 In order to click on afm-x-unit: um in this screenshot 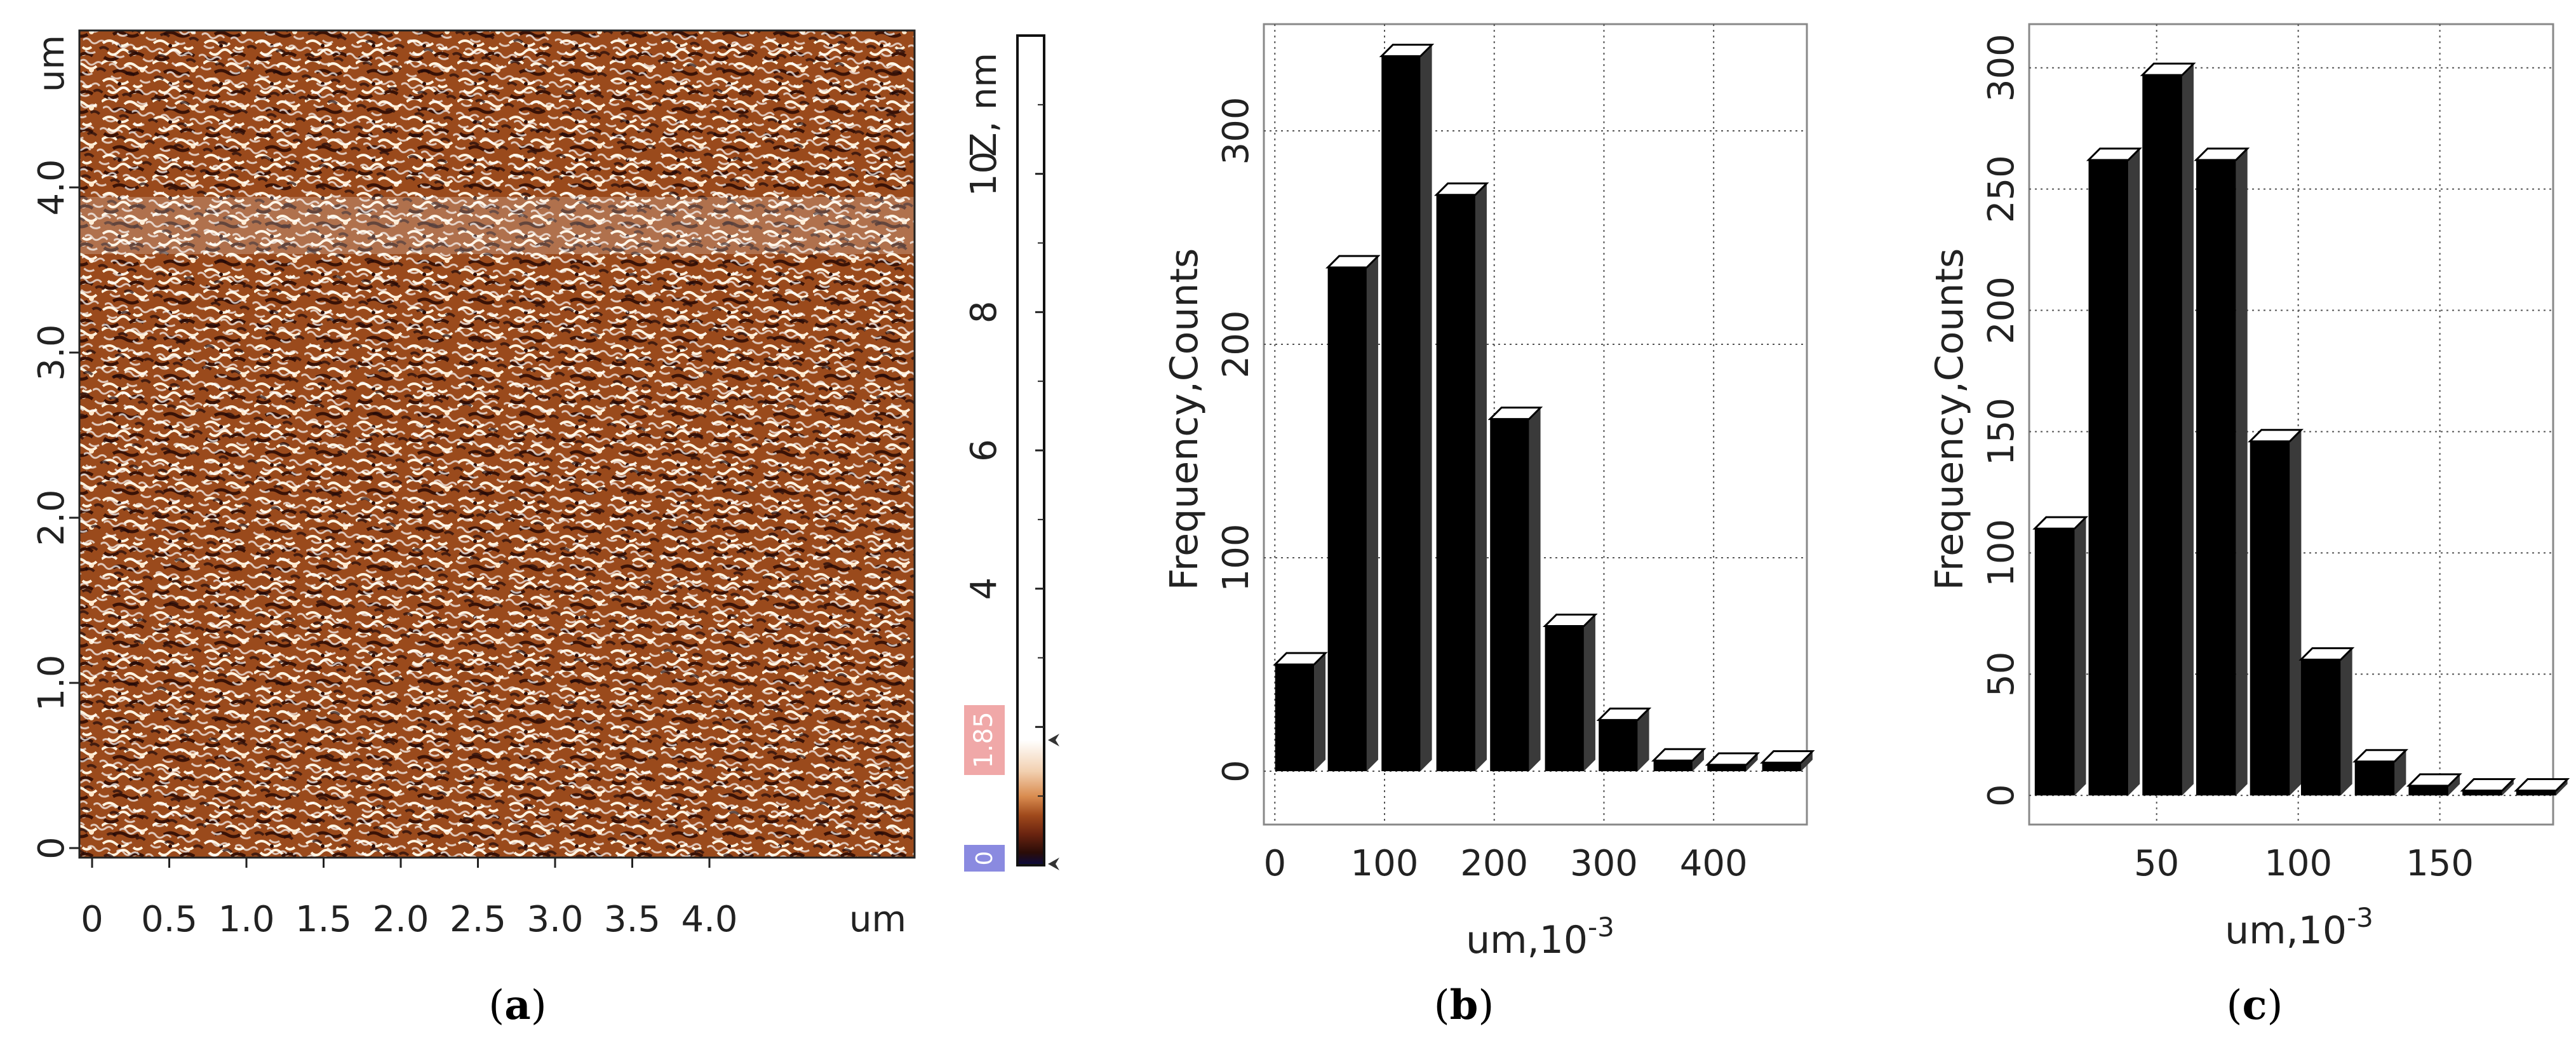, I will do `click(877, 919)`.